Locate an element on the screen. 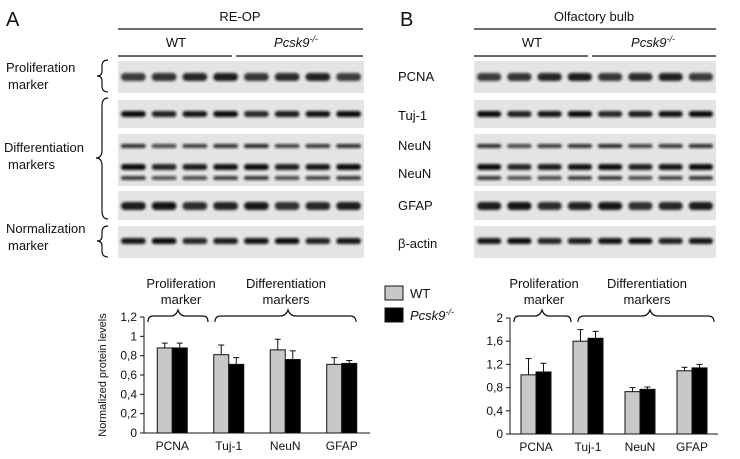 This screenshot has width=740, height=459. x-category-label: Tuj-1 is located at coordinates (588, 447).